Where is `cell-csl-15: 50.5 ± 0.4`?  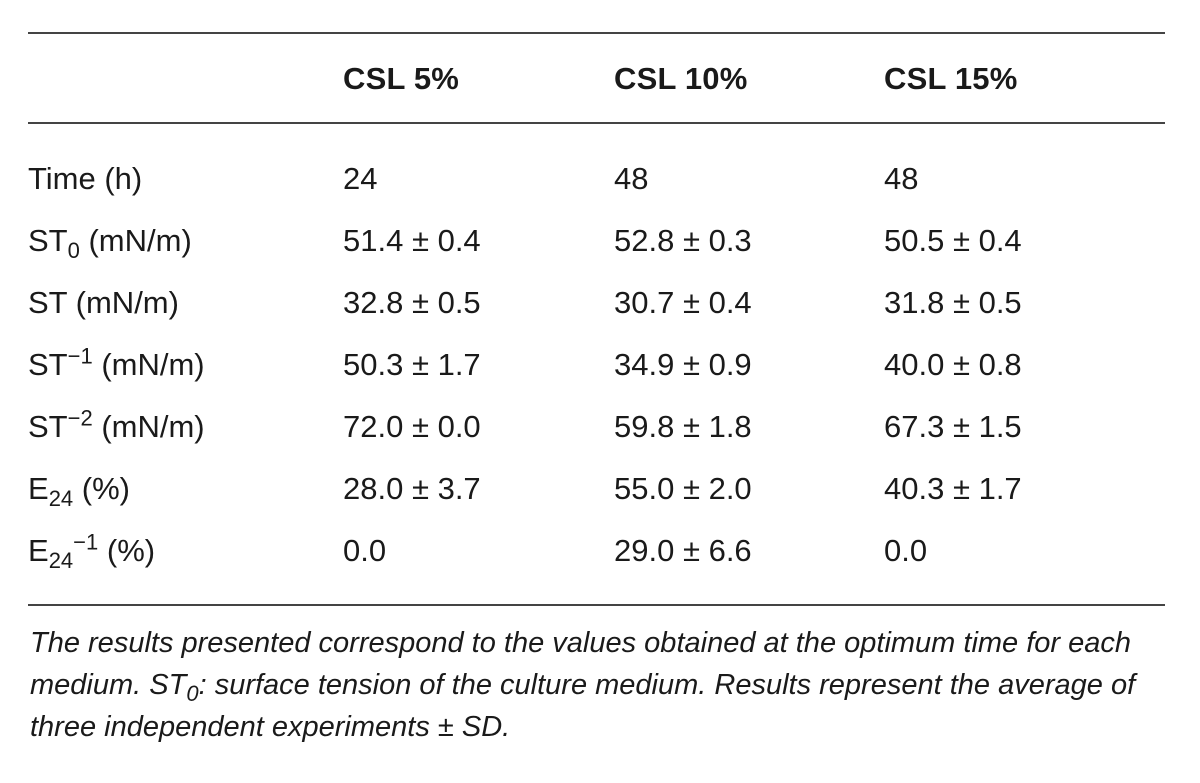 cell-csl-15: 50.5 ± 0.4 is located at coordinates (953, 240).